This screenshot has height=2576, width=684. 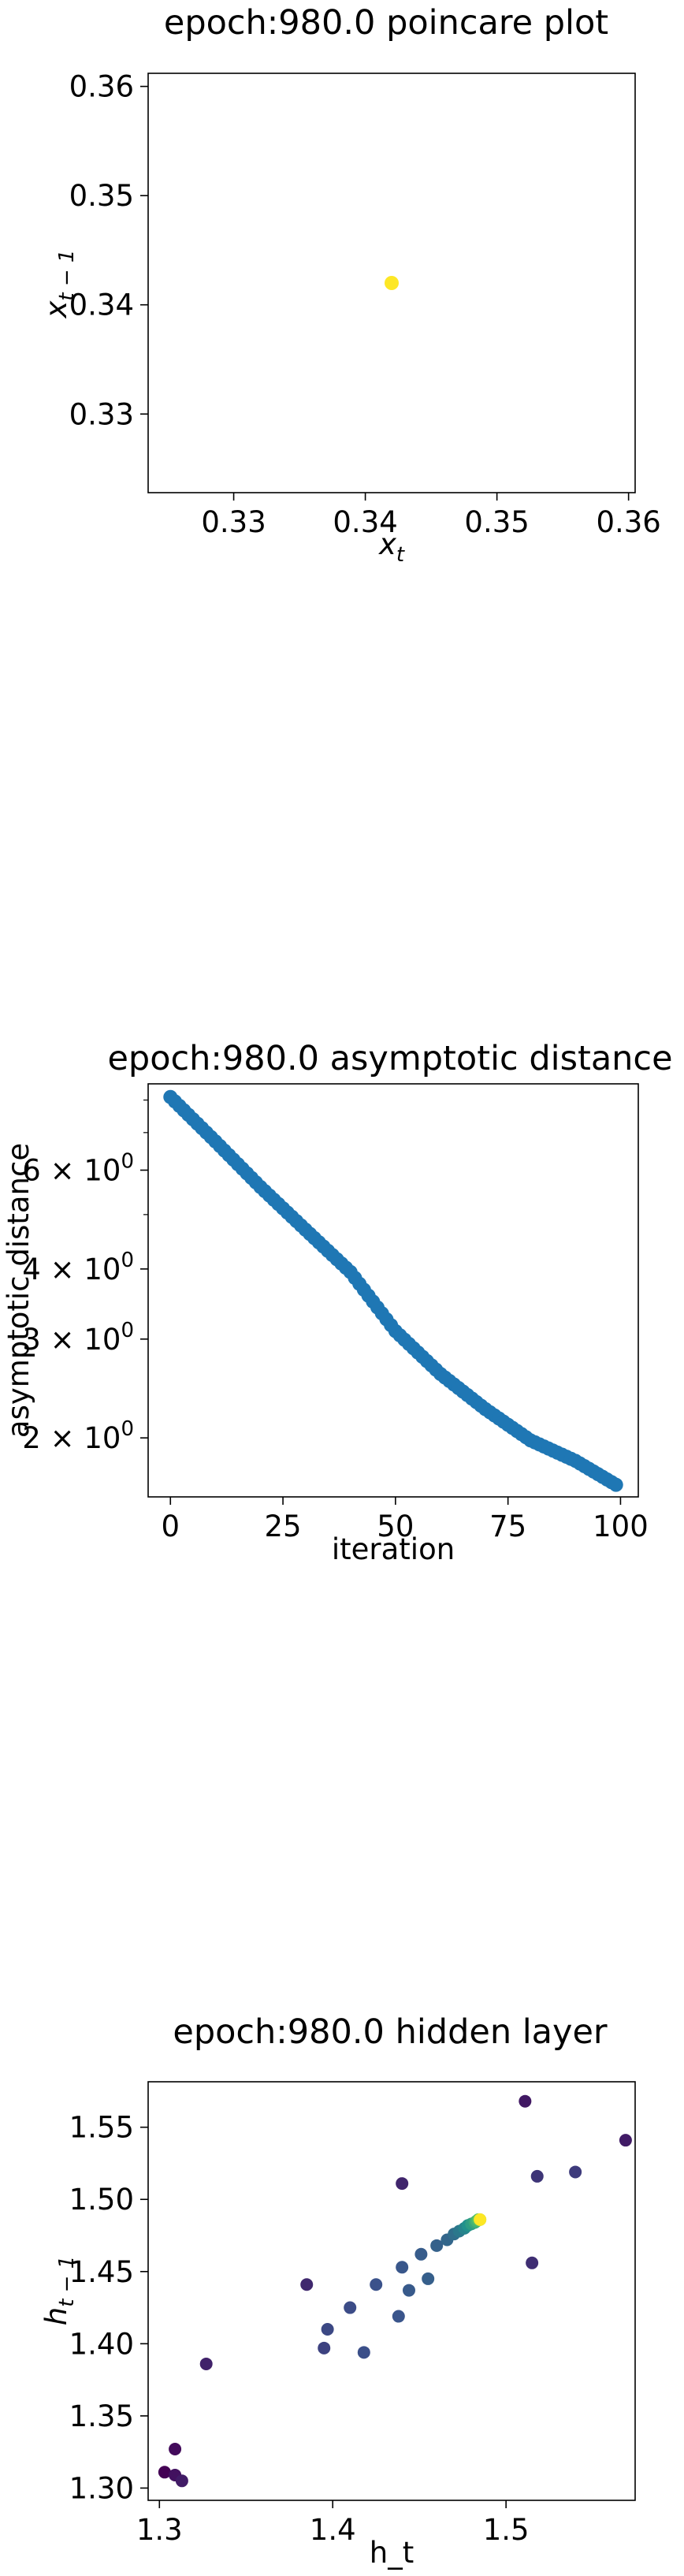 What do you see at coordinates (109, 250) in the screenshot?
I see `y-axis: 0.33 0.34 0.35 0.36` at bounding box center [109, 250].